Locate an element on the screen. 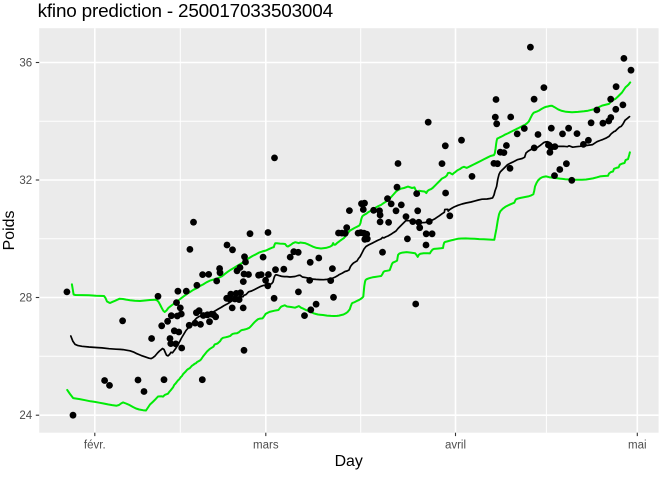 Image resolution: width=664 pixels, height=477 pixels. svg-text:kfino prediction - 25001703350: kfino prediction - 250017033503004 is located at coordinates (185, 11).